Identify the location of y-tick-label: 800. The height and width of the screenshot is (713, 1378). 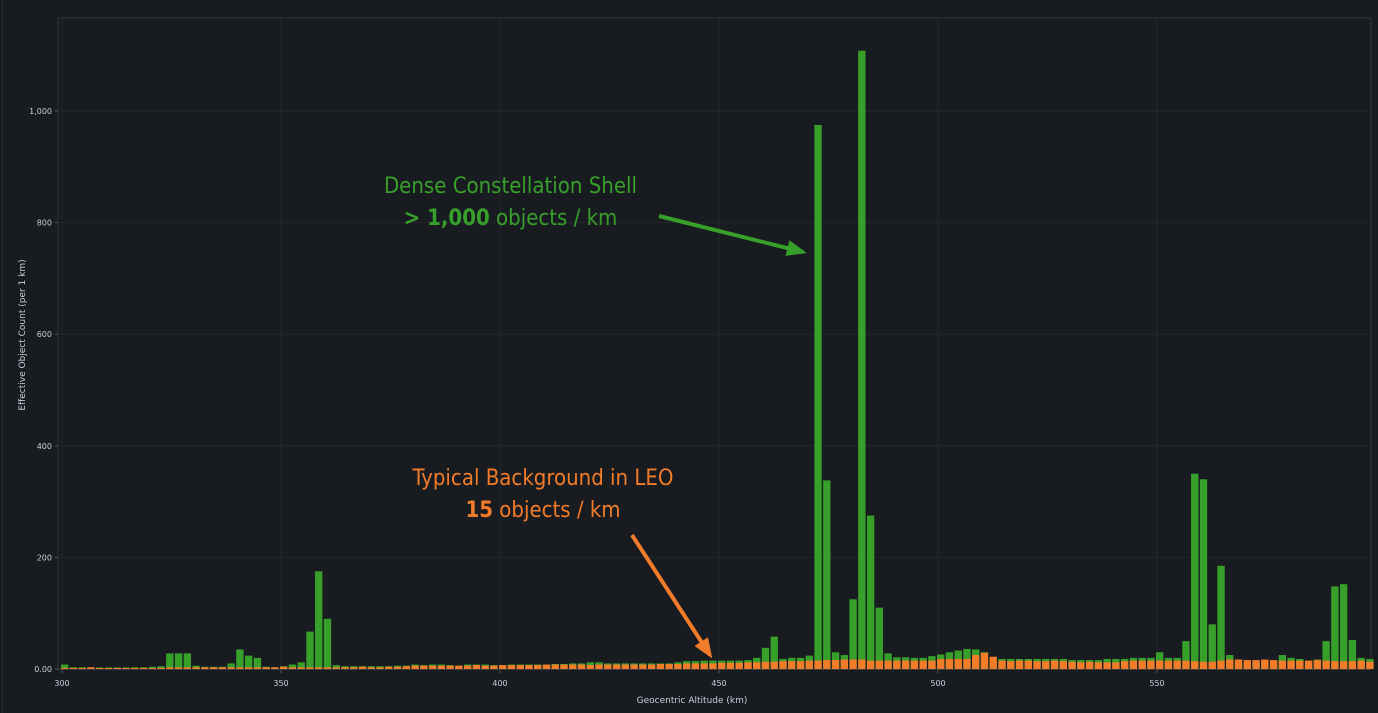
(44, 223).